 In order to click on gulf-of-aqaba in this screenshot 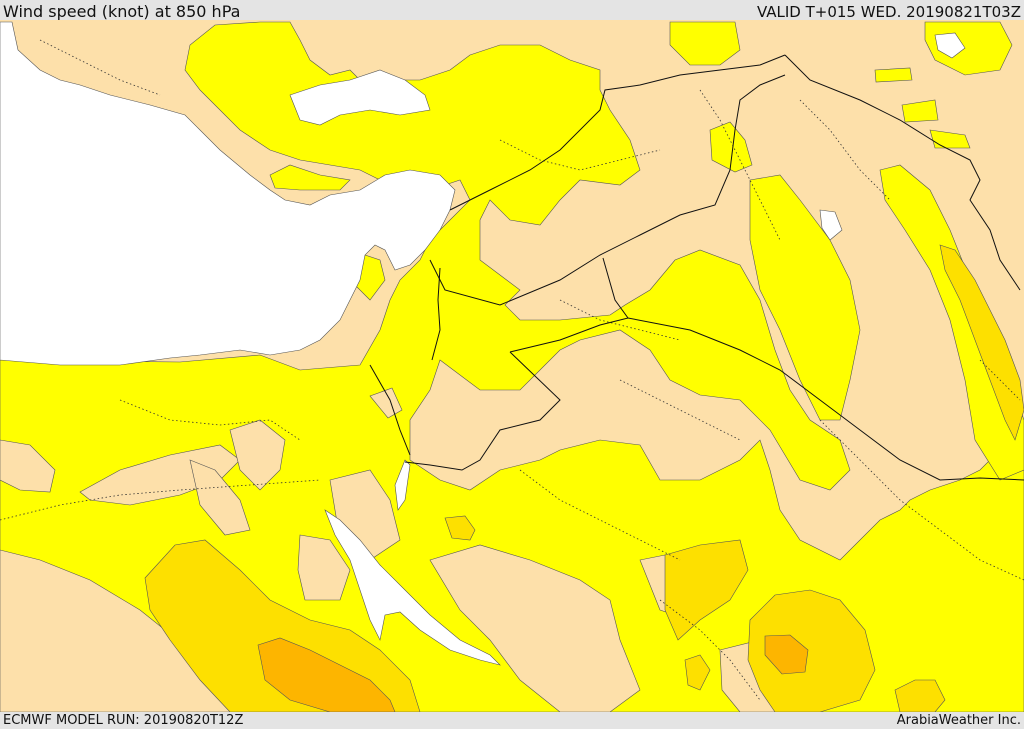, I will do `click(402, 485)`.